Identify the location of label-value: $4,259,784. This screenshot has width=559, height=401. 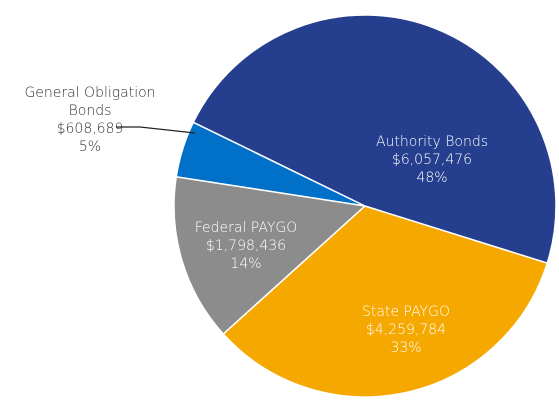
(406, 330).